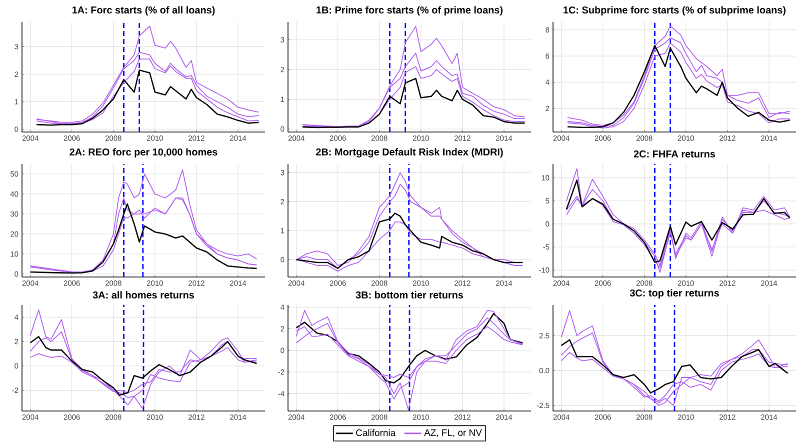 The image size is (800, 446). Describe the element at coordinates (410, 294) in the screenshot. I see `chart-title: 3B: bottom tier returns` at that location.